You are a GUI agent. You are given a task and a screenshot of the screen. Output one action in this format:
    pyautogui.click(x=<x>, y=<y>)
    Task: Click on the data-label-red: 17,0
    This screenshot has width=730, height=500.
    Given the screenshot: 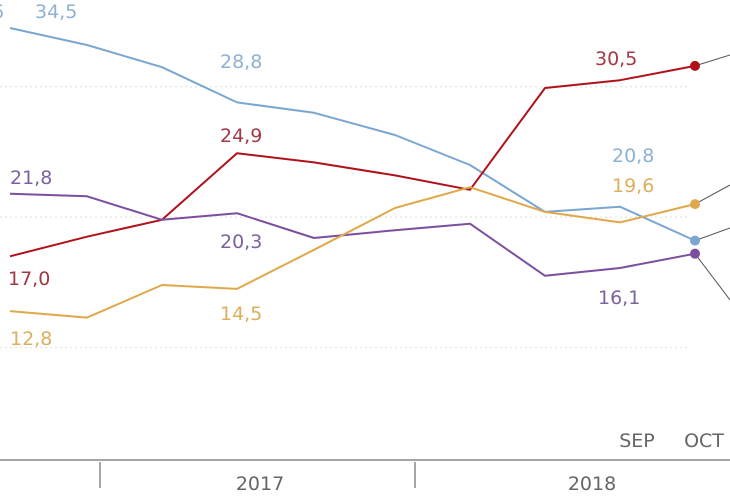 What is the action you would take?
    pyautogui.click(x=29, y=279)
    